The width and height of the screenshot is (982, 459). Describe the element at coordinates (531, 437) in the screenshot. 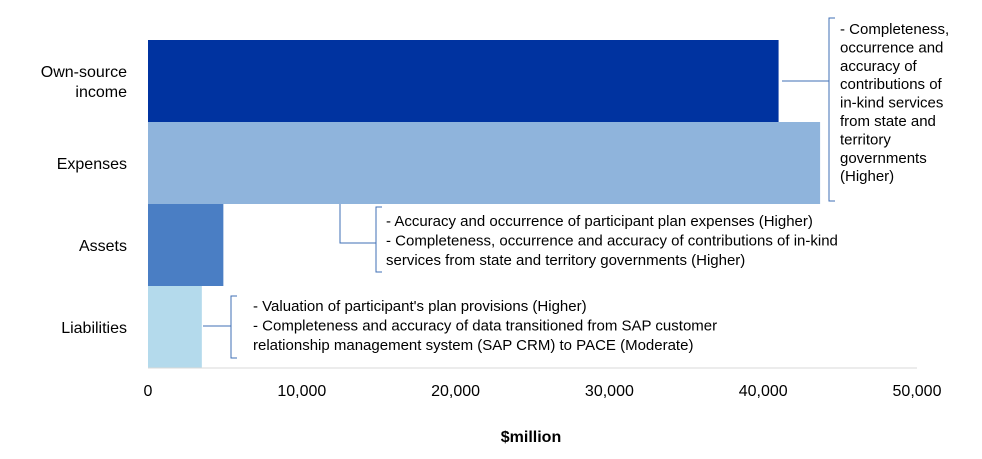

I see `x-axis-title: $million` at that location.